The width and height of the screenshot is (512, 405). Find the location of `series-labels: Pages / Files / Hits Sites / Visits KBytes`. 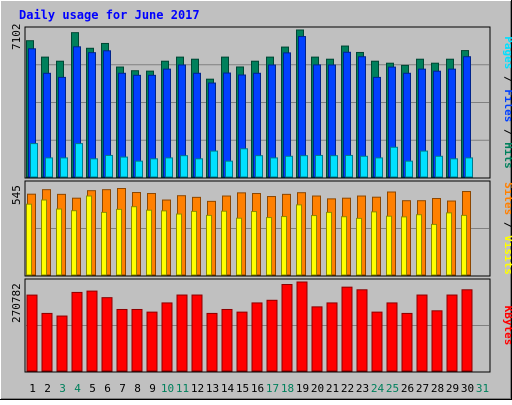

series-labels: Pages / Files / Hits Sites / Visits KBytes is located at coordinates (507, 190).